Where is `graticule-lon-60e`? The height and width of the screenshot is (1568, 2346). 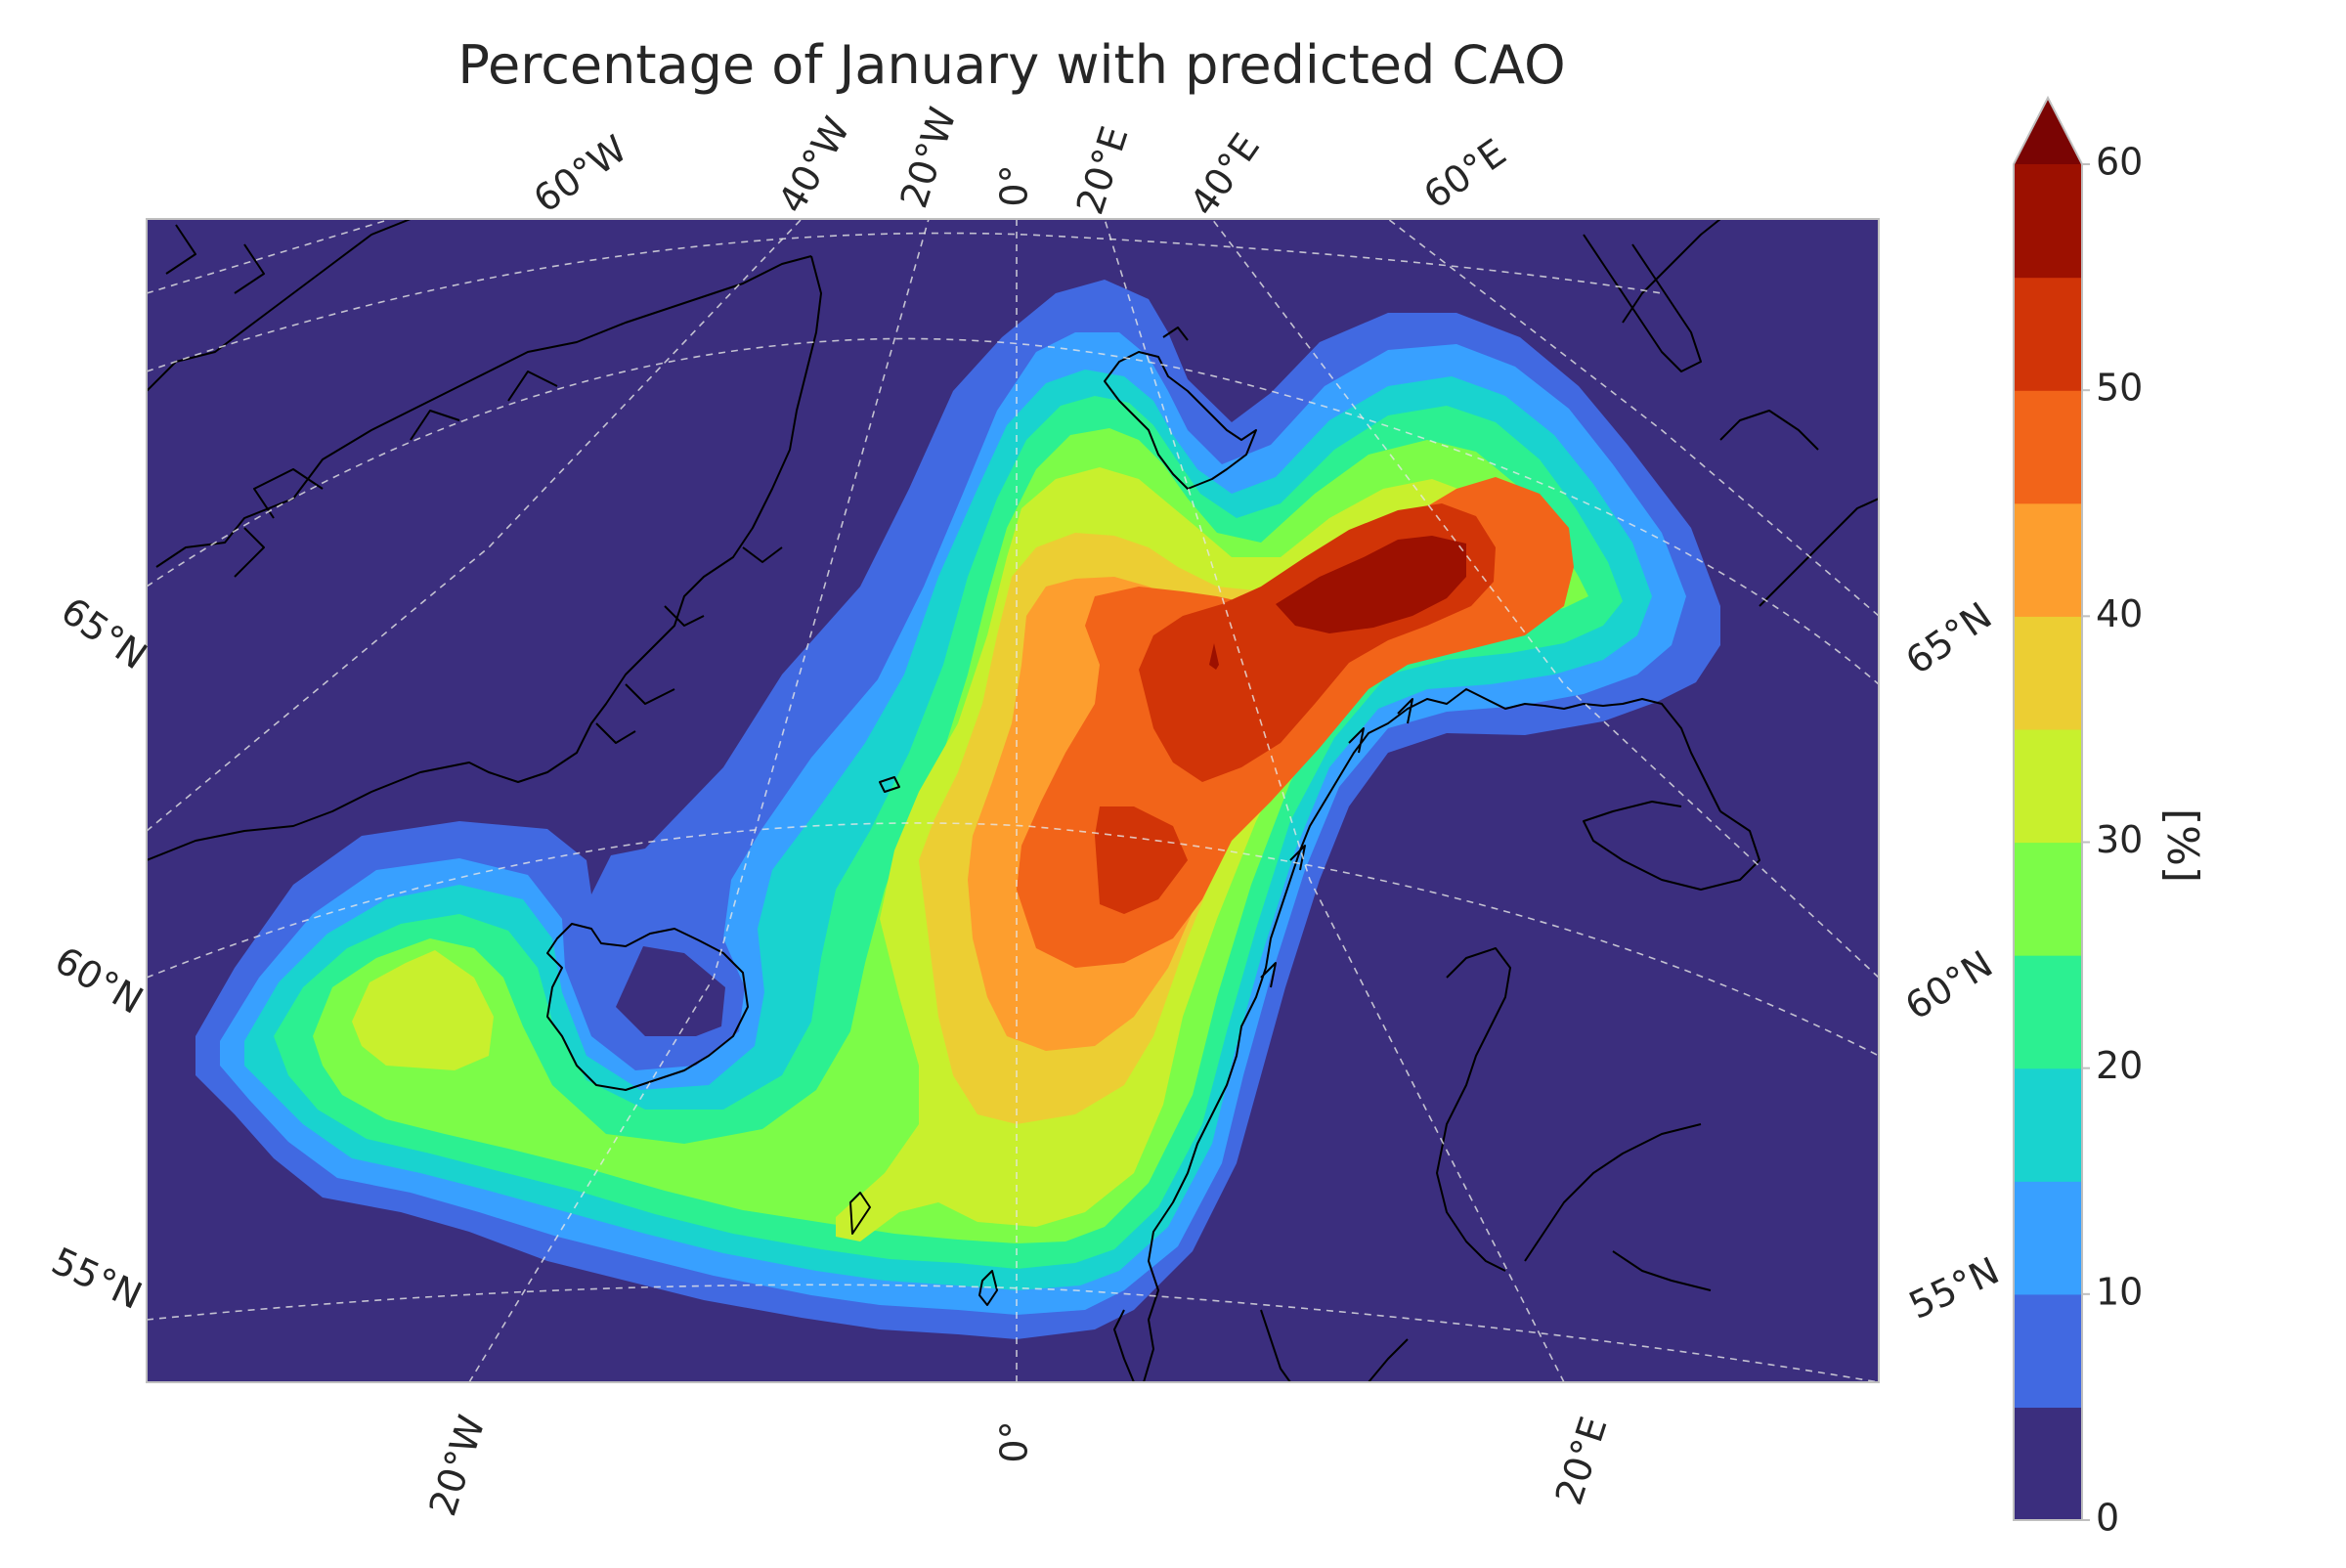 graticule-lon-60e is located at coordinates (1633, 418).